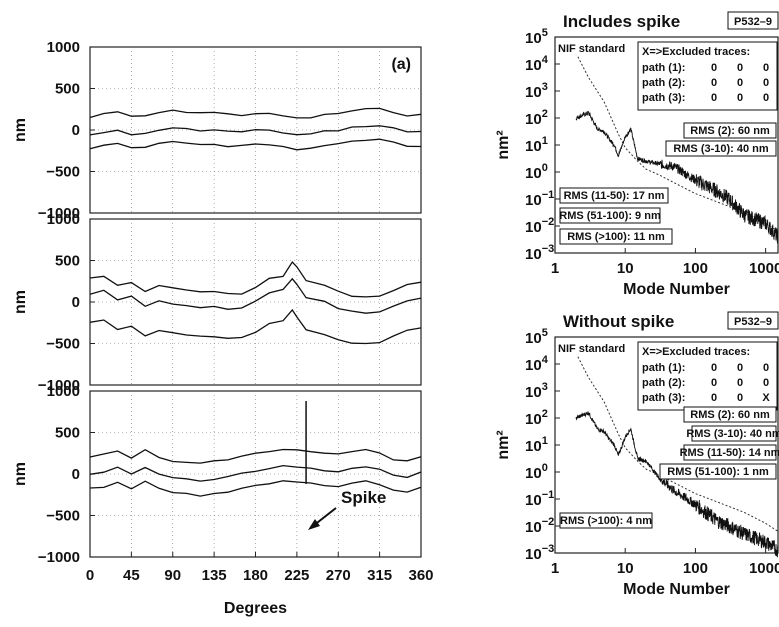 This screenshot has height=627, width=779. Describe the element at coordinates (131, 575) in the screenshot. I see `x-tick-label: 45` at that location.